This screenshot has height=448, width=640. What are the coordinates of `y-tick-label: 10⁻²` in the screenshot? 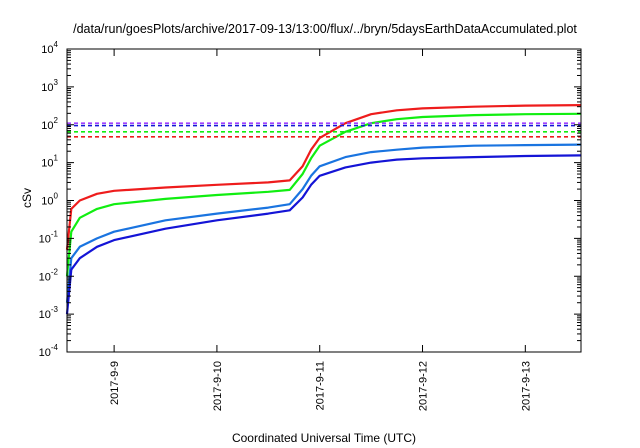 It's located at (49, 275).